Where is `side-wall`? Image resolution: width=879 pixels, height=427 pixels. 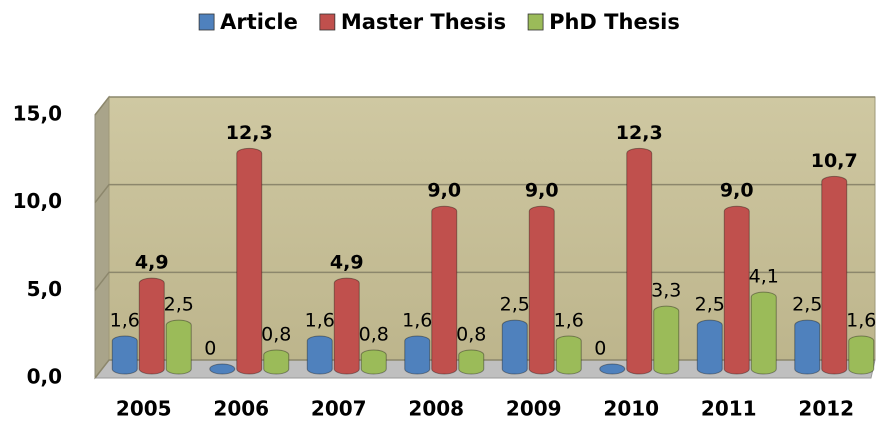
side-wall is located at coordinates (102, 237).